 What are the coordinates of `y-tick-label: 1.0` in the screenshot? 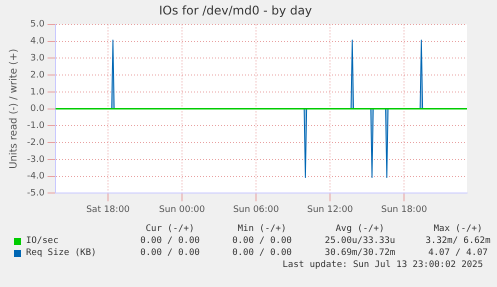 It's located at (37, 92).